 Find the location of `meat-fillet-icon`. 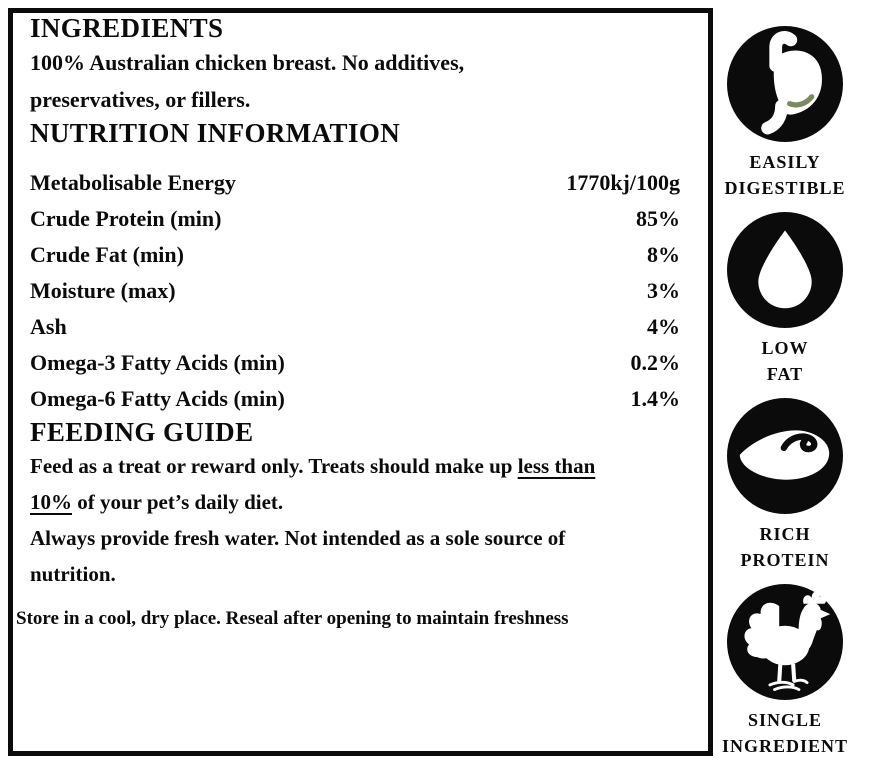

meat-fillet-icon is located at coordinates (785, 456).